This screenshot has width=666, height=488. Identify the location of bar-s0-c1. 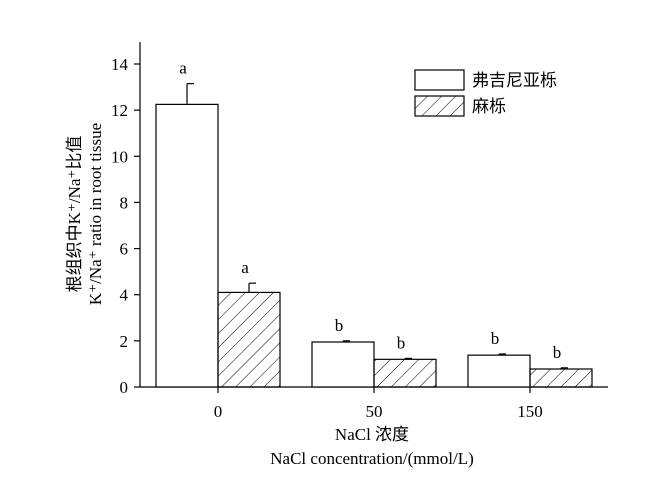
(343, 364).